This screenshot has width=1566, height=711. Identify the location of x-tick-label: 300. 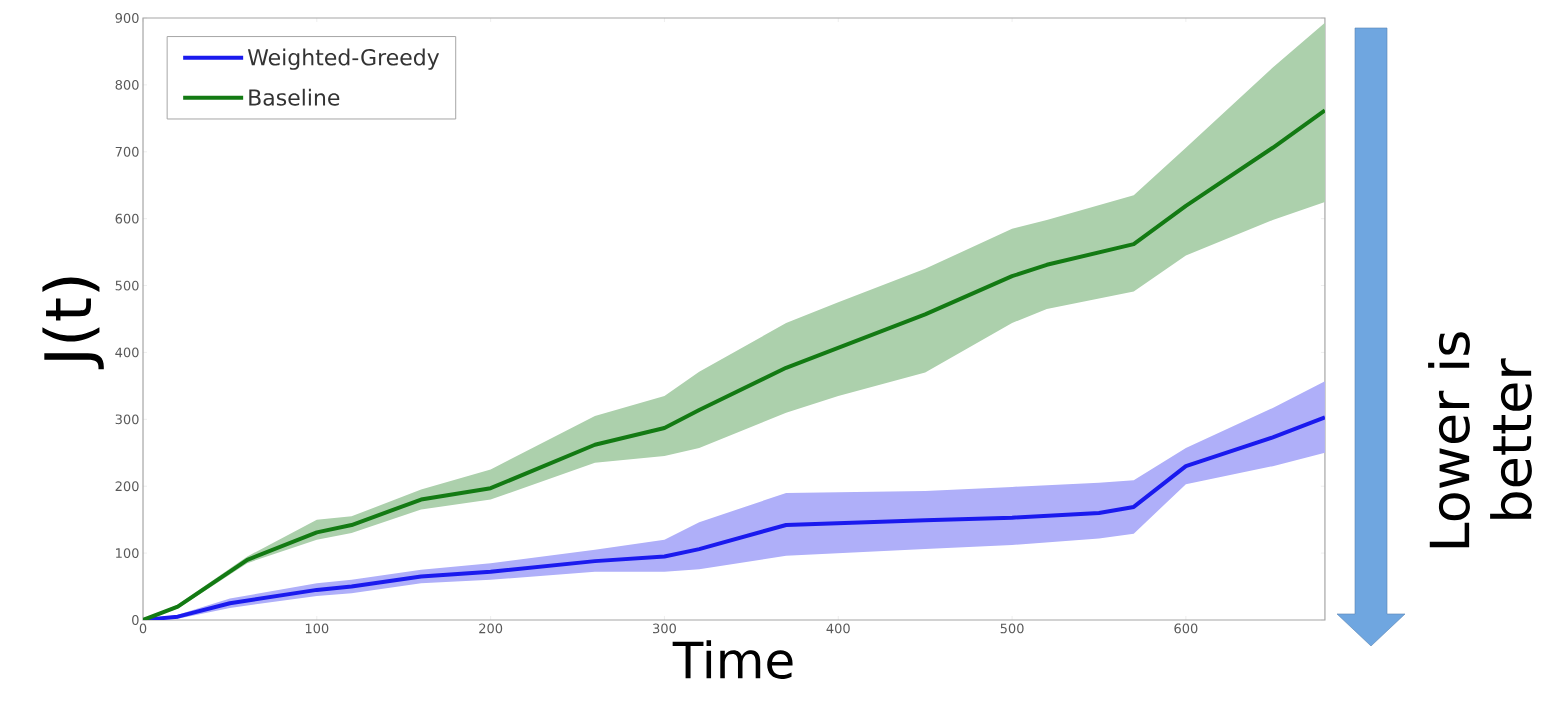
(664, 628).